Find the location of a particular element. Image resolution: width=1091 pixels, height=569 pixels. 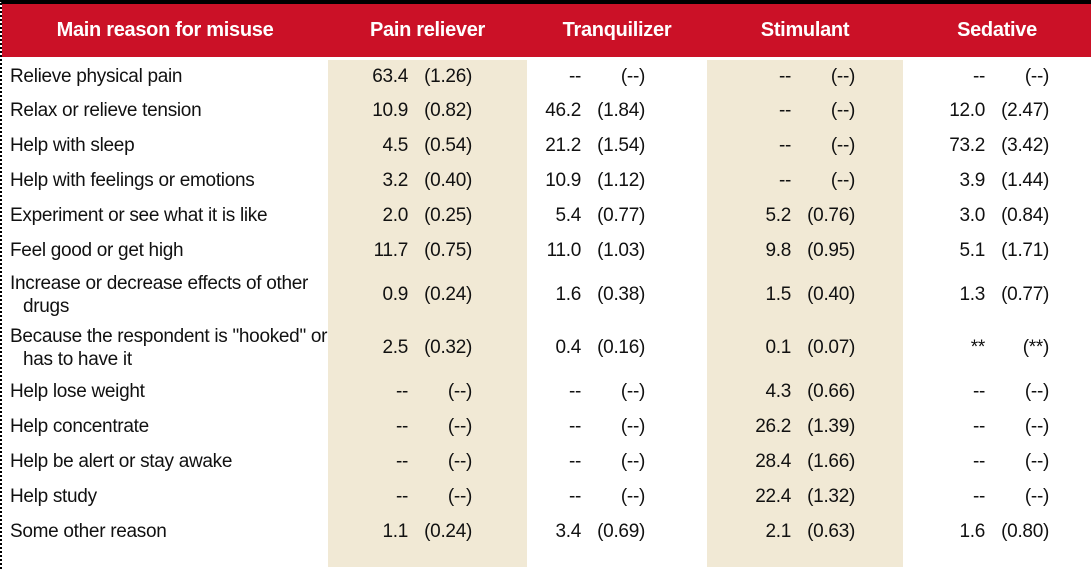

estimate-value: 1.3 is located at coordinates (972, 294).